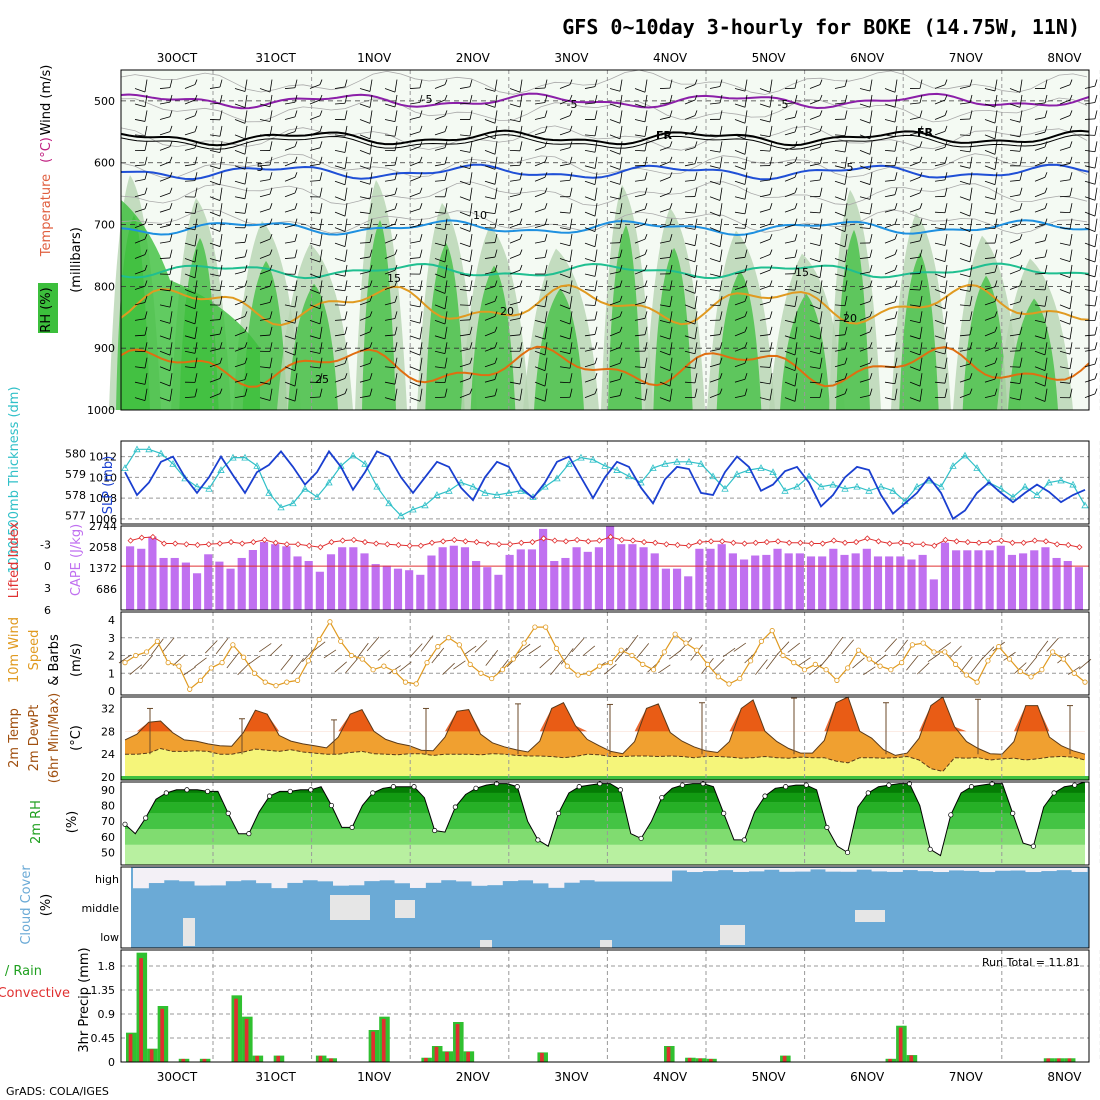  What do you see at coordinates (103, 990) in the screenshot?
I see `precip-tick: 1.35` at bounding box center [103, 990].